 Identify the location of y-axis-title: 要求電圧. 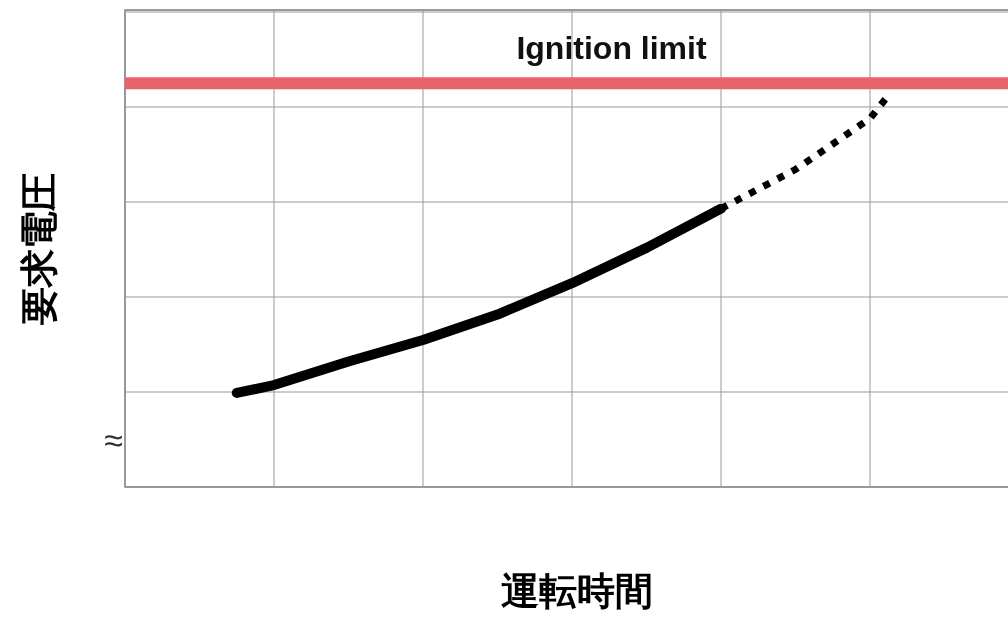
(39, 248).